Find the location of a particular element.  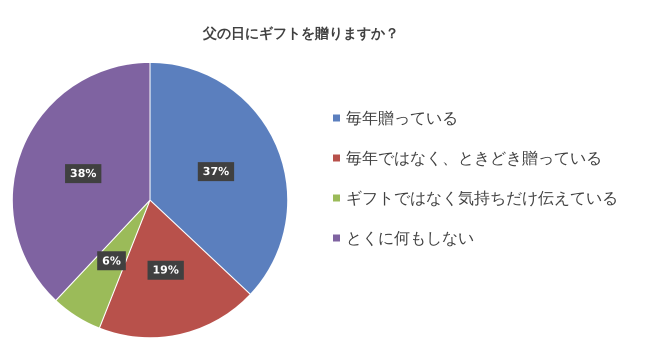

data-label: 19% is located at coordinates (165, 270).